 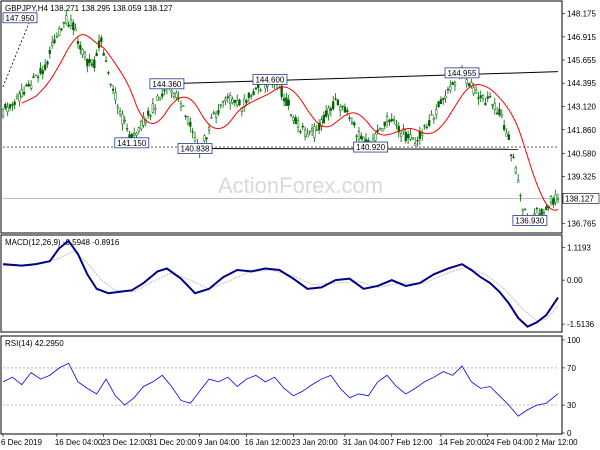 I want to click on last-price-label: 138.127, so click(x=579, y=198).